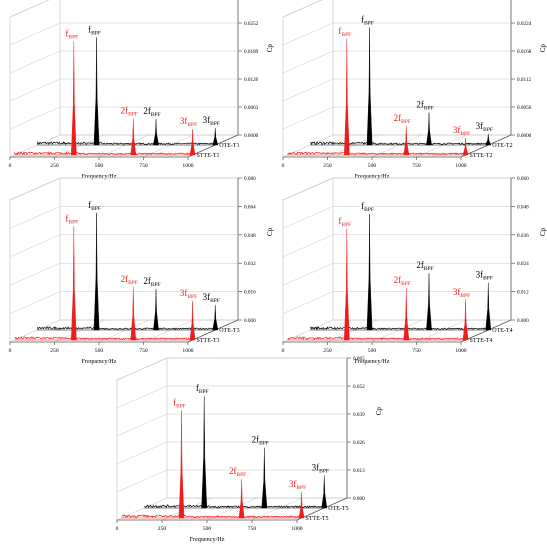 The image size is (547, 550). Describe the element at coordinates (502, 146) in the screenshot. I see `series-label-OTE-T2: OTE-T2` at that location.